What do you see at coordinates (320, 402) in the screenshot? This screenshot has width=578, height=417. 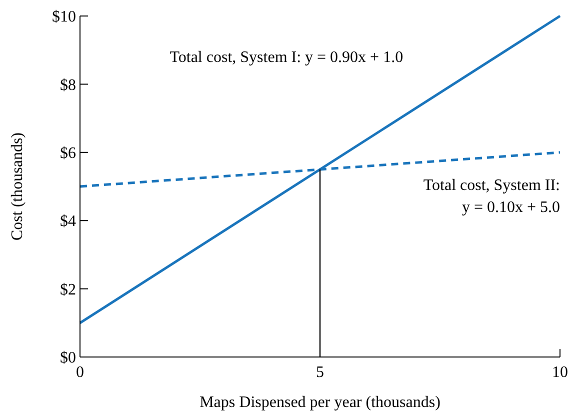 I see `x-axis-title: Maps Dispensed per year (thousands)` at bounding box center [320, 402].